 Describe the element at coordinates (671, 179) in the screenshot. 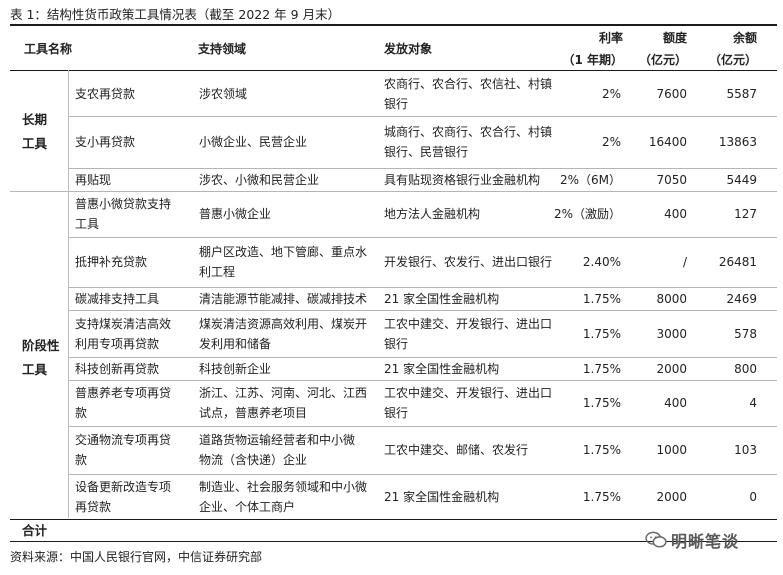

I see `quota-cell: 7050` at that location.